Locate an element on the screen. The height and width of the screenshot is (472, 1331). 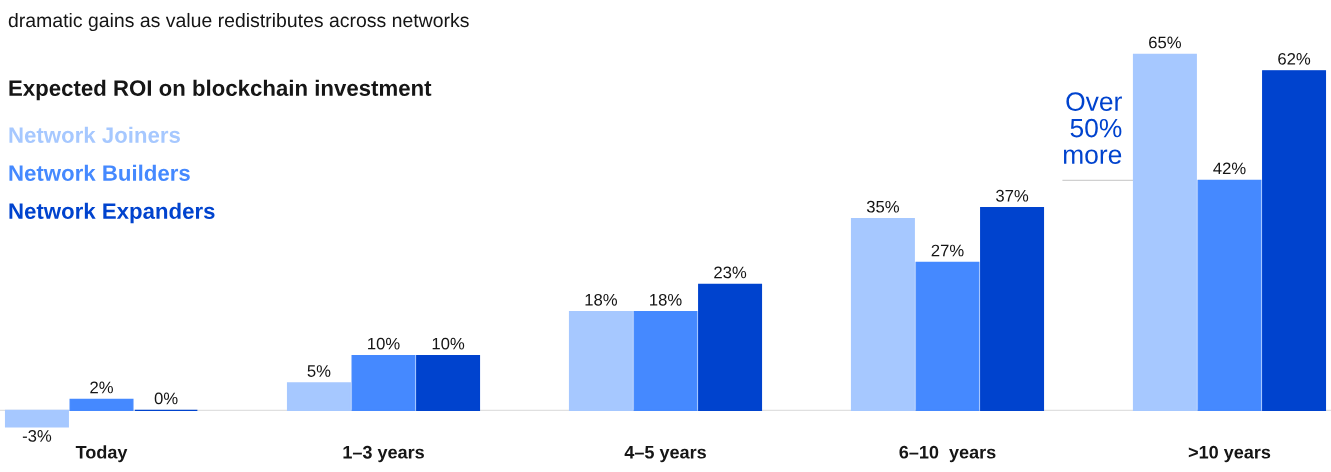
data-label: 5% is located at coordinates (319, 371).